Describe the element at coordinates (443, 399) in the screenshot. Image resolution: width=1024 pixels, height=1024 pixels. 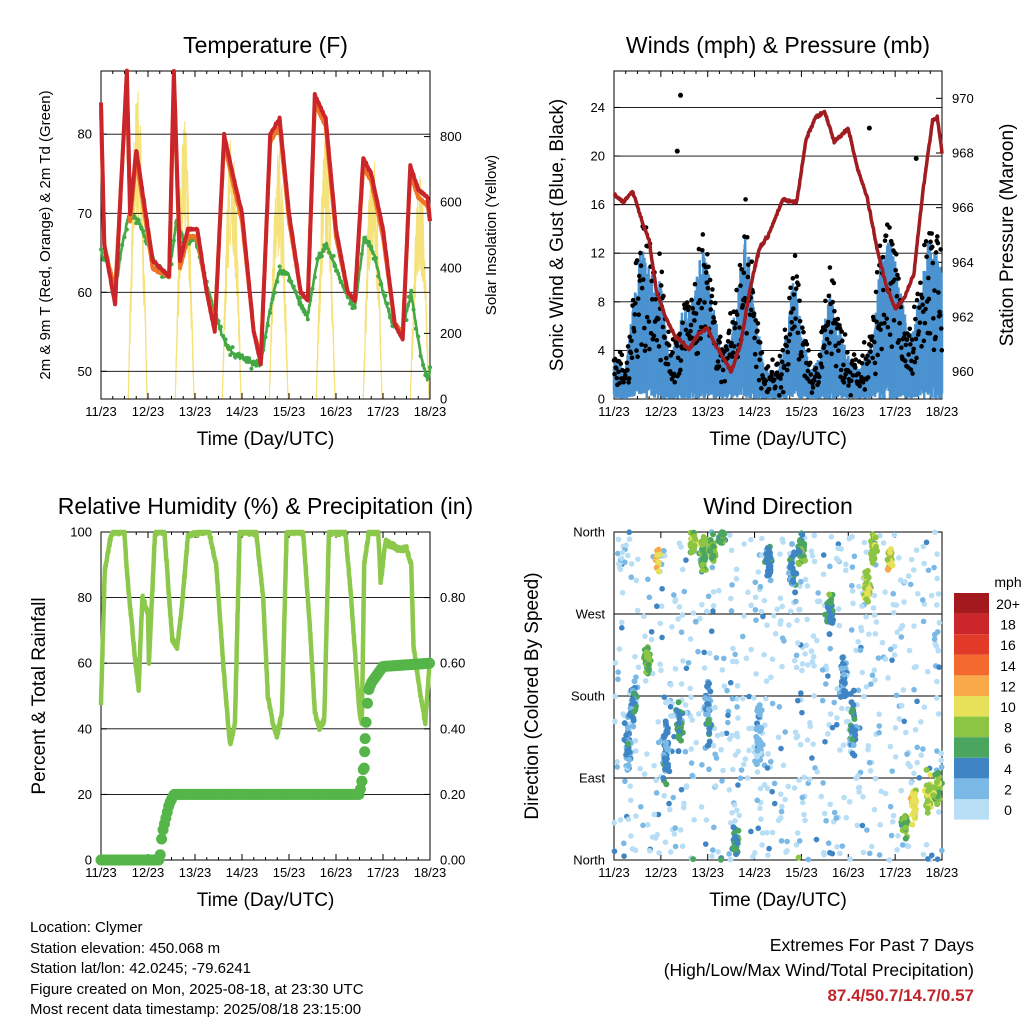
I see `temp-y2tick-label: 0` at that location.